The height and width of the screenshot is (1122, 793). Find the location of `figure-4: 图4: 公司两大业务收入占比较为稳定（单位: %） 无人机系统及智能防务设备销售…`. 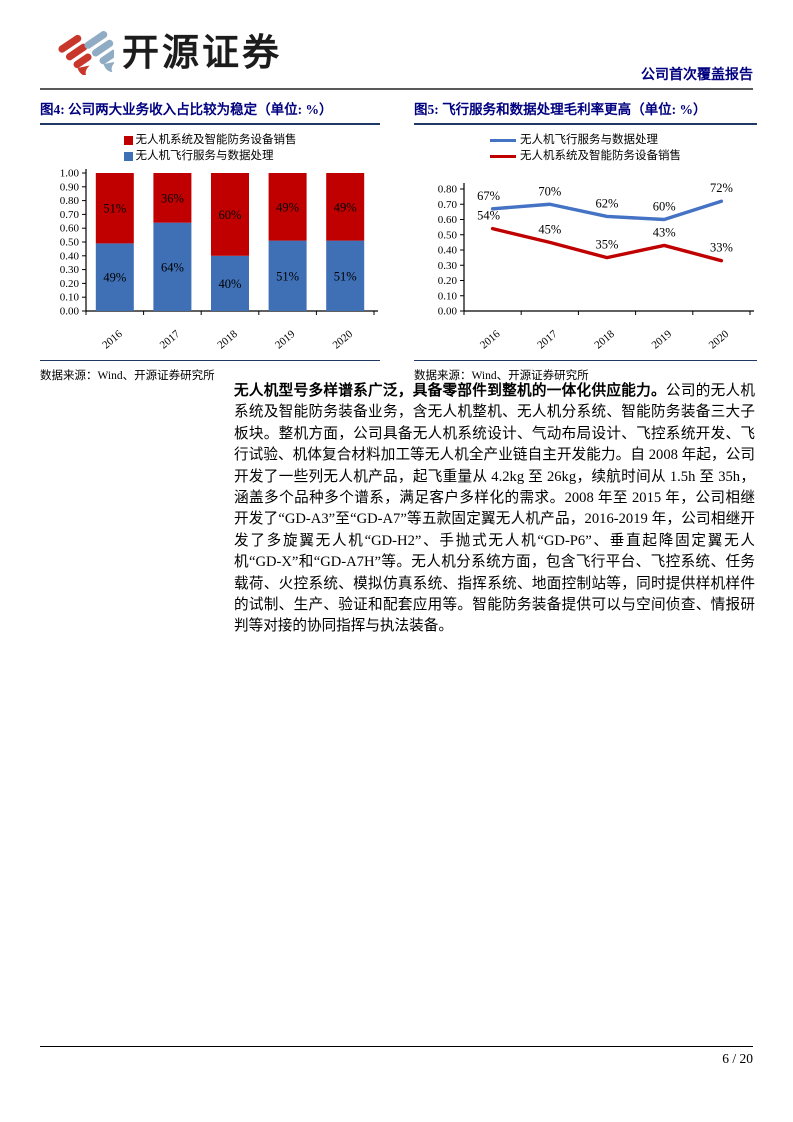

figure-4: 图4: 公司两大业务收入占比较为稳定（单位: %） 无人机系统及智能防务设备销售… is located at coordinates (210, 240).